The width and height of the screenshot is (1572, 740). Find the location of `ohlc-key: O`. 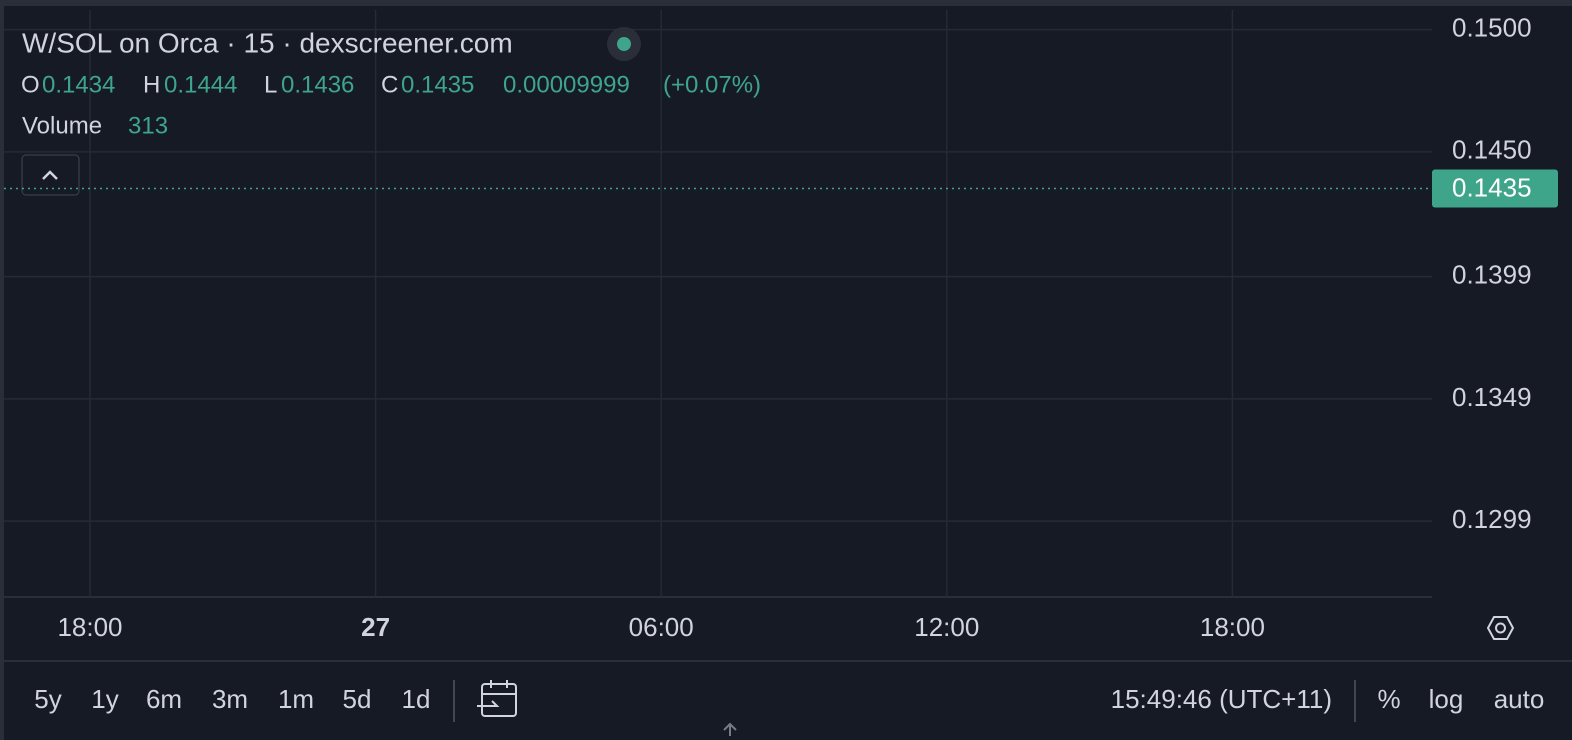

ohlc-key: O is located at coordinates (30, 84).